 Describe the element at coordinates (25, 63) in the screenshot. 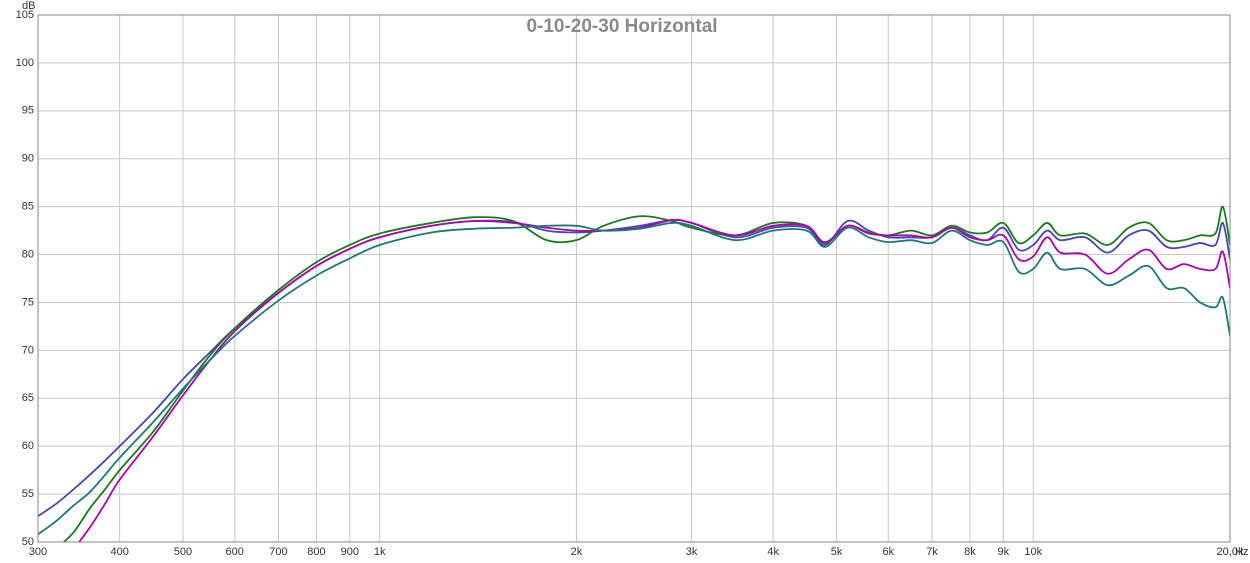

I see `y-tick-label: 100` at that location.